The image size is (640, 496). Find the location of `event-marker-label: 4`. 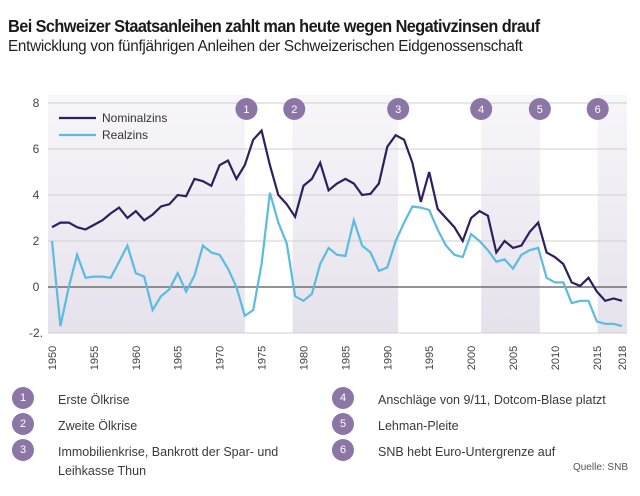

event-marker-label: 4 is located at coordinates (481, 110).